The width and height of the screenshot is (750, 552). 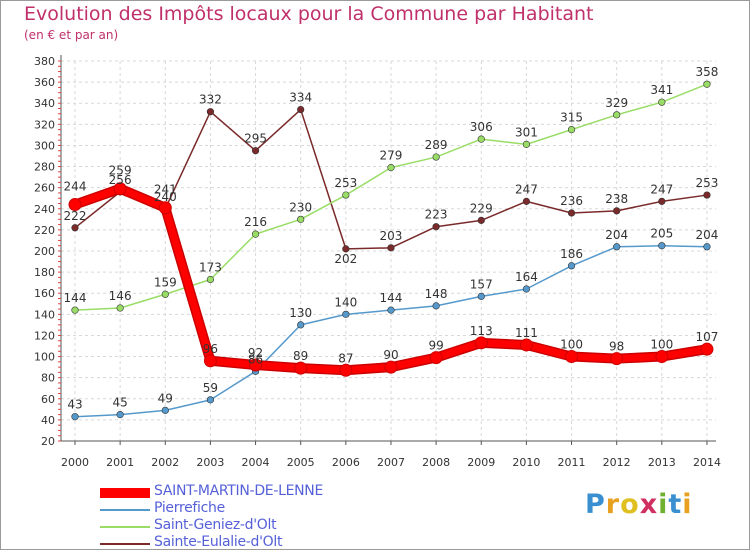 What do you see at coordinates (436, 215) in the screenshot?
I see `data-label: 223` at bounding box center [436, 215].